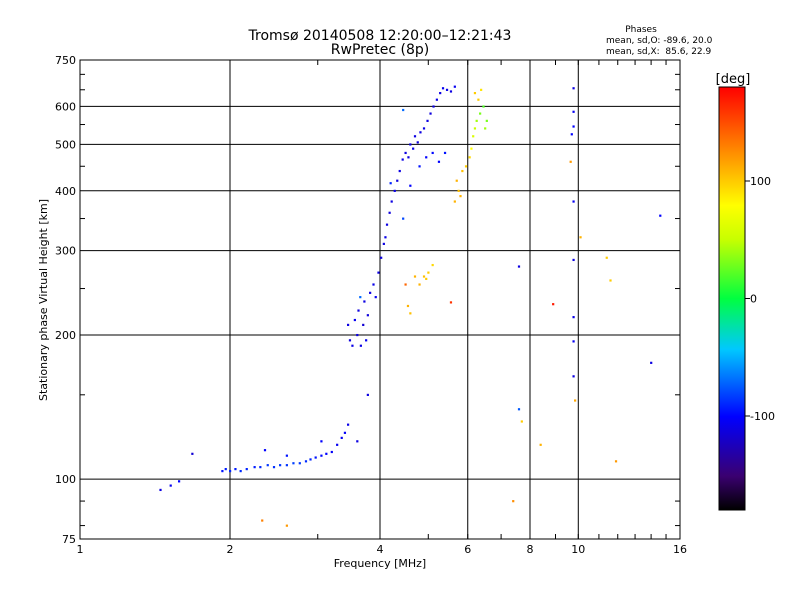 Image resolution: width=800 pixels, height=600 pixels. What do you see at coordinates (80, 549) in the screenshot?
I see `x-tick-label: 1` at bounding box center [80, 549].